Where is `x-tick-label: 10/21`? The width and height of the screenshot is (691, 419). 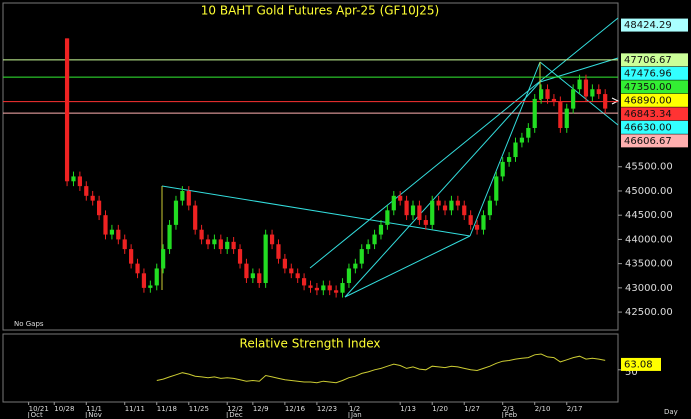
x-tick-label: 10/21 is located at coordinates (39, 409).